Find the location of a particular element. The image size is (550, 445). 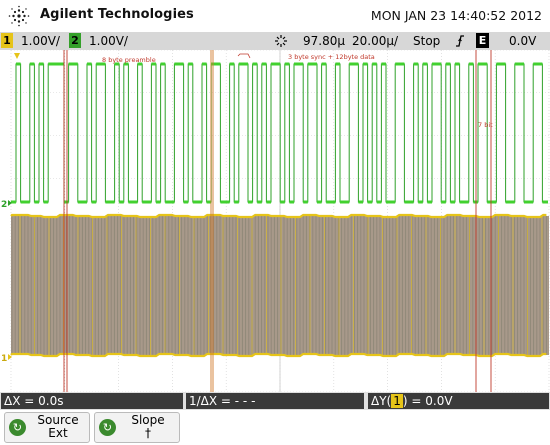

annotation-bracket is located at coordinates (244, 56).